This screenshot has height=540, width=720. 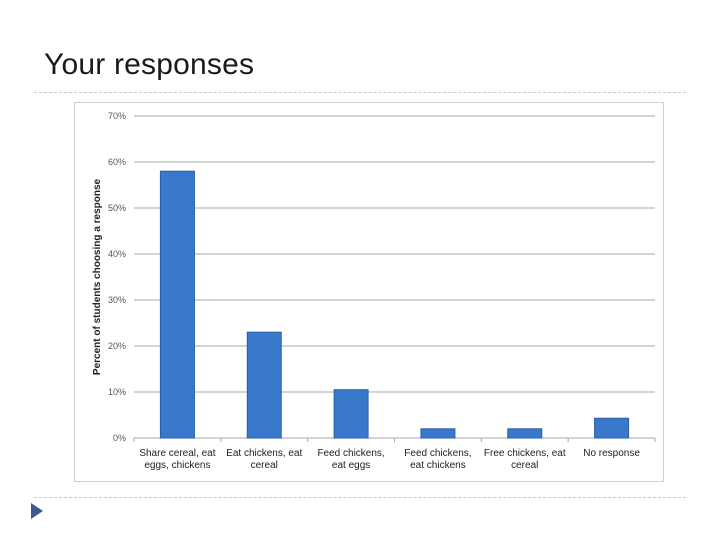 I want to click on x-category-label: No response, so click(x=611, y=453).